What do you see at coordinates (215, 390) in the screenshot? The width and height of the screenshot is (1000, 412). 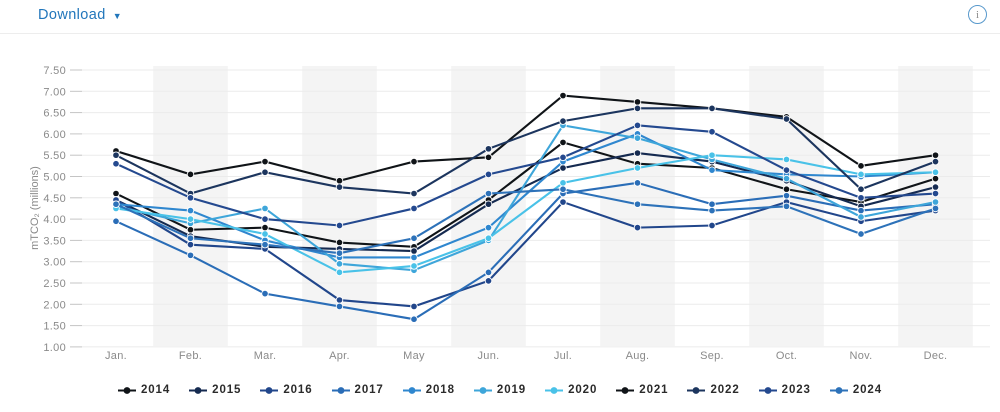 I see `legend-item-2015: 2015` at bounding box center [215, 390].